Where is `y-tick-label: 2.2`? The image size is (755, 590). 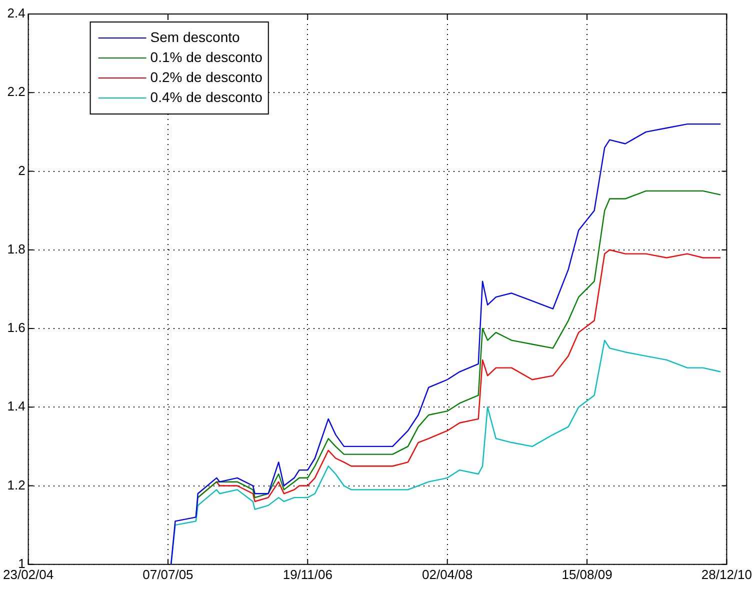
y-tick-label: 2.2 is located at coordinates (16, 92).